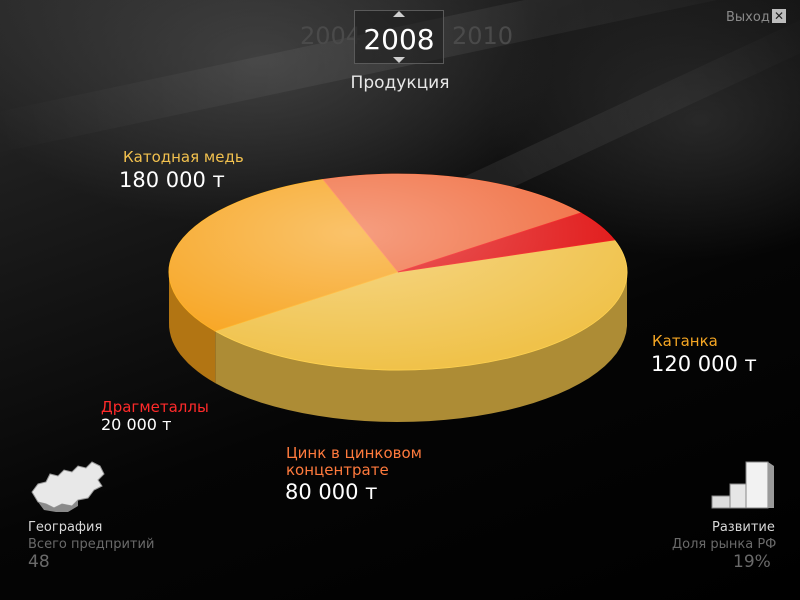  Describe the element at coordinates (91, 544) in the screenshot. I see `geo-subtitle: Всего предпритий` at that location.